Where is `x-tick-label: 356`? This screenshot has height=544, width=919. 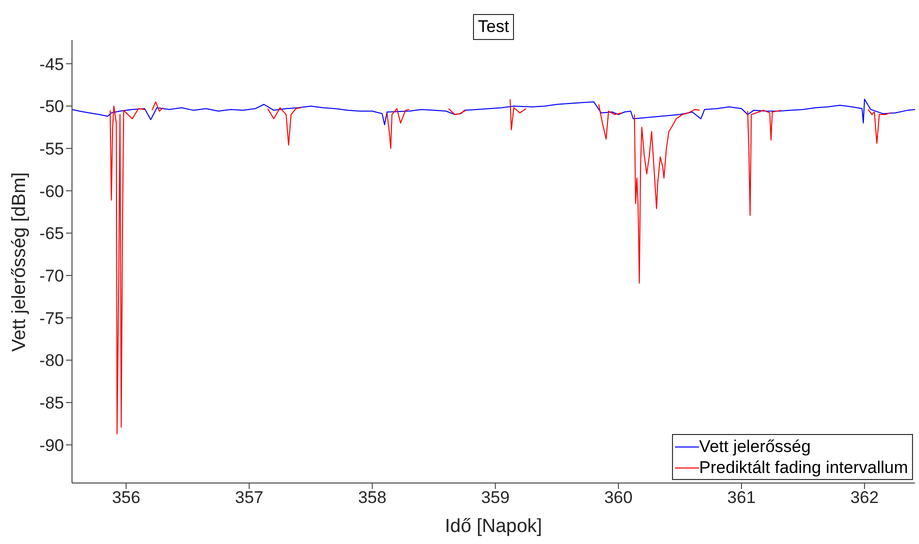
x-tick-label: 356 is located at coordinates (126, 498).